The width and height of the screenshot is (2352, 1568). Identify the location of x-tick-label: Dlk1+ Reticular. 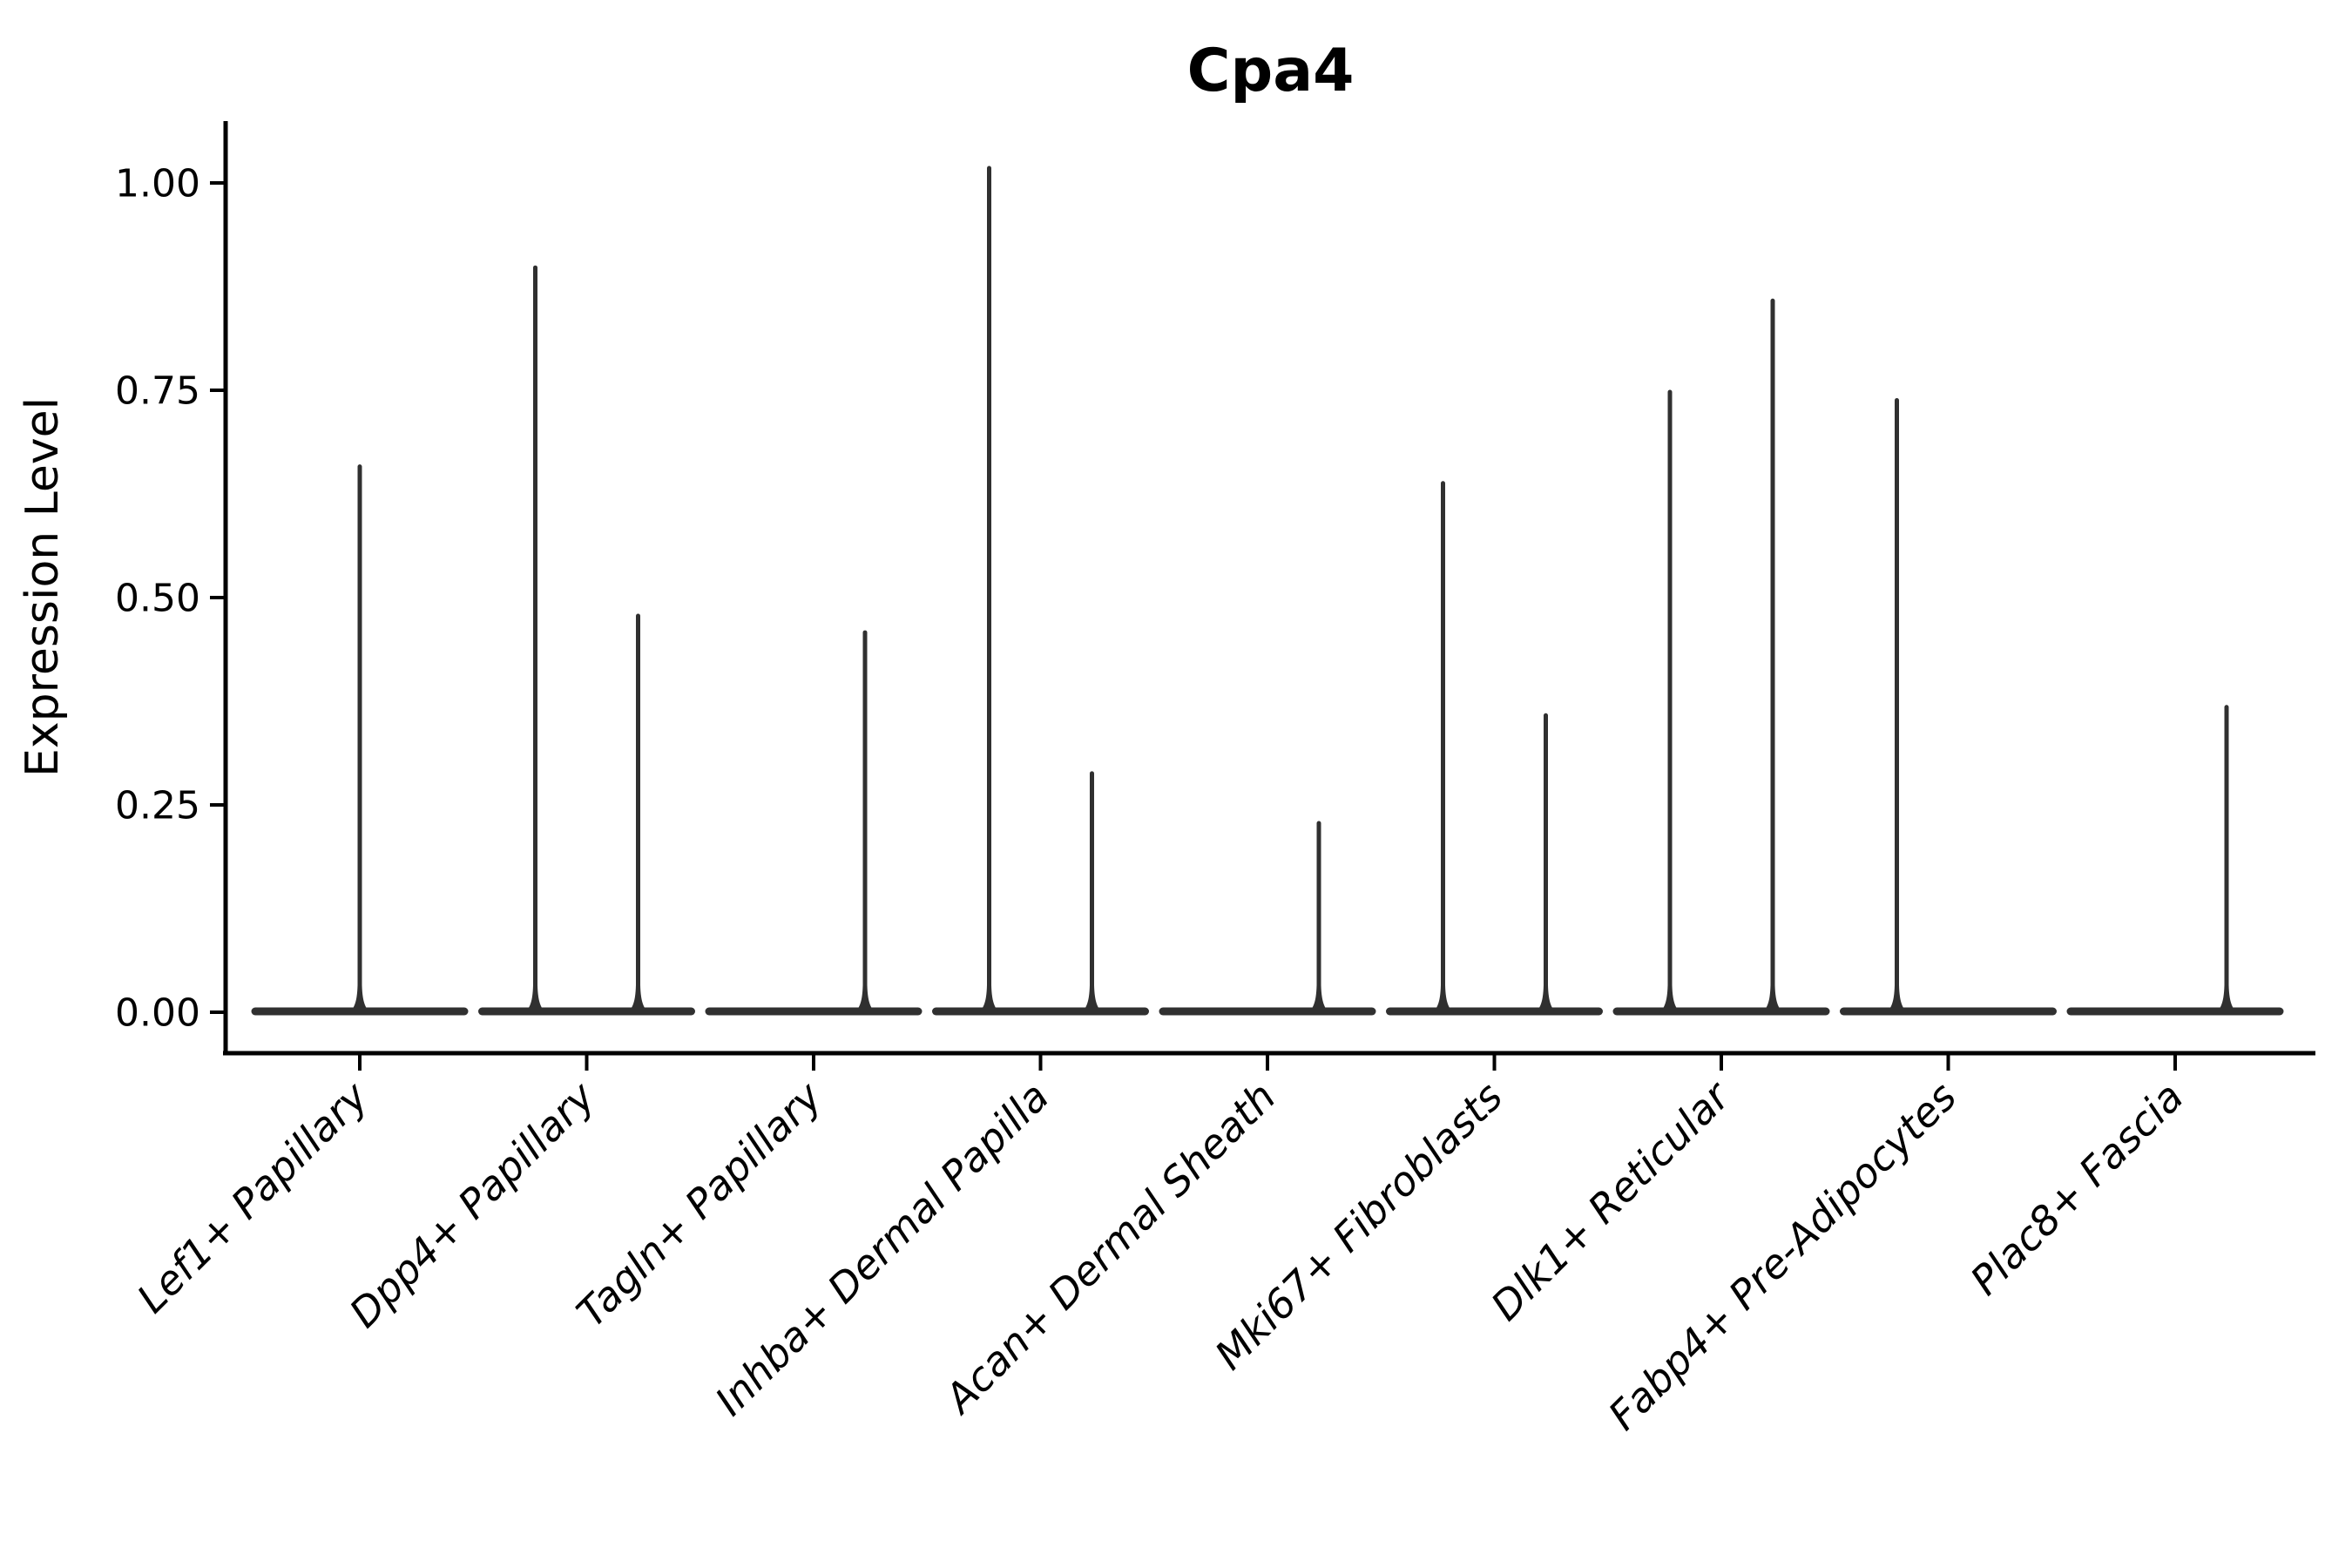
(1611, 1200).